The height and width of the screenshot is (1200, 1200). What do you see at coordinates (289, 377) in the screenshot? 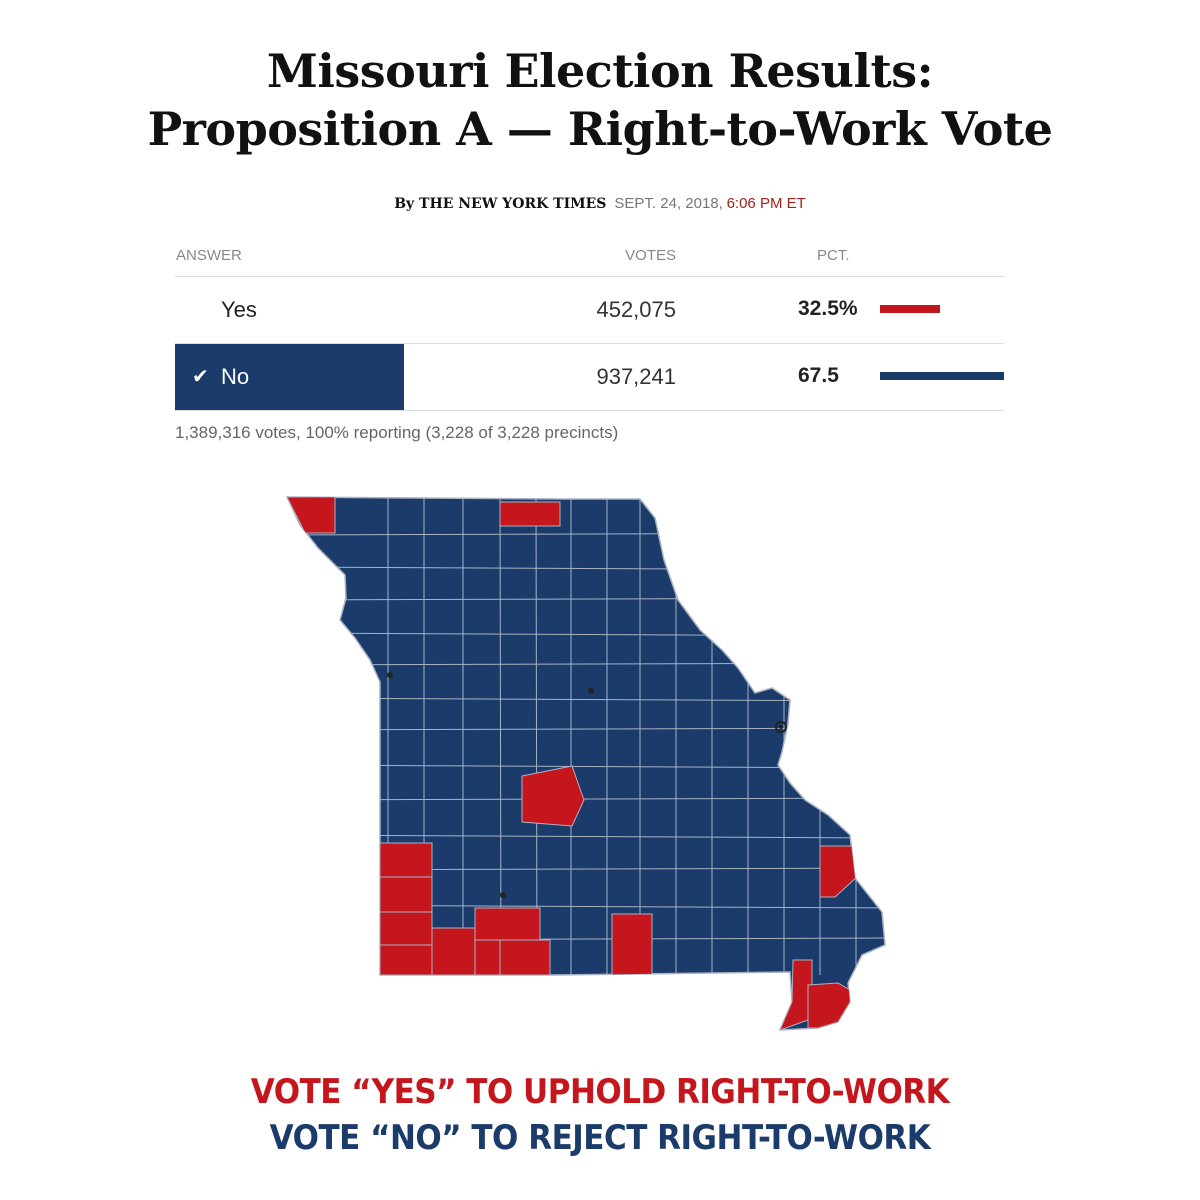
I see `answer-cell-winner: ✔ No` at bounding box center [289, 377].